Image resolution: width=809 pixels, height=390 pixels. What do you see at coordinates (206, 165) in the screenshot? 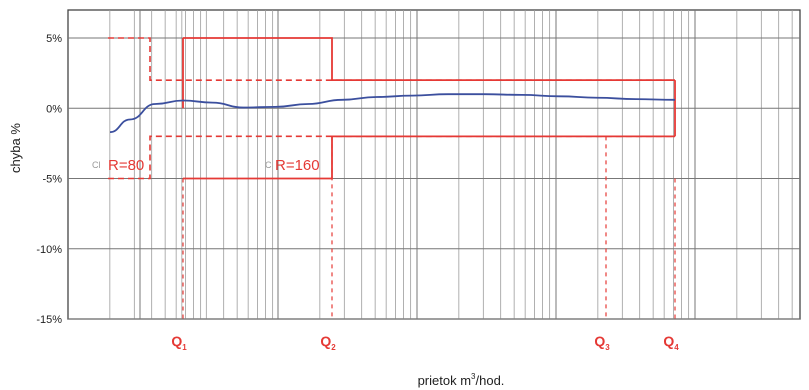
I see `ratio-labels: Cl R=80 C R=160` at bounding box center [206, 165].